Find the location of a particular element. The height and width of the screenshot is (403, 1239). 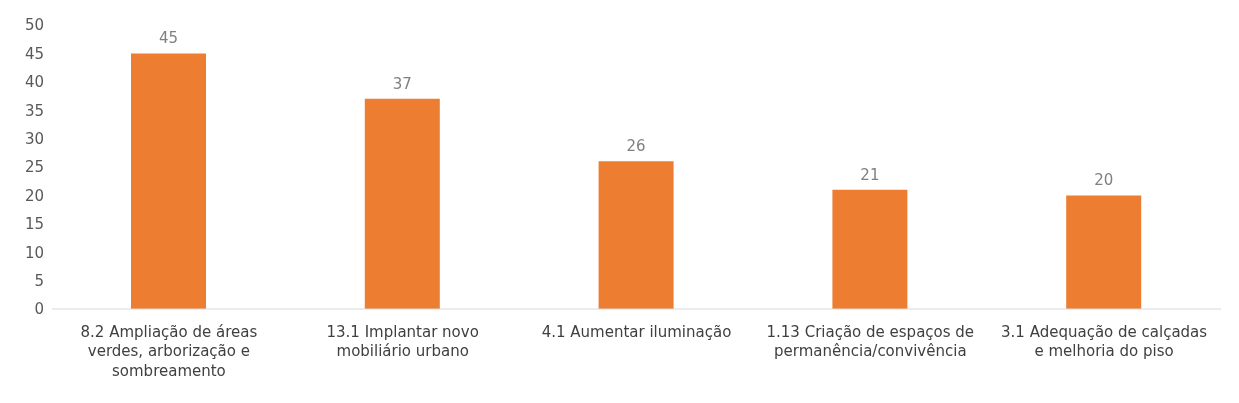

x-tick-label: 3.1 Adequação de calçadas e melhoria do piso is located at coordinates (1104, 341).